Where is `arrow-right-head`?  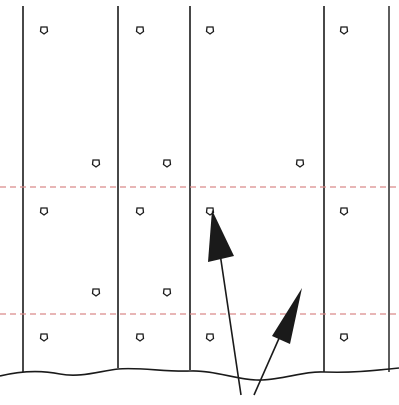
arrow-right-head is located at coordinates (287, 316).